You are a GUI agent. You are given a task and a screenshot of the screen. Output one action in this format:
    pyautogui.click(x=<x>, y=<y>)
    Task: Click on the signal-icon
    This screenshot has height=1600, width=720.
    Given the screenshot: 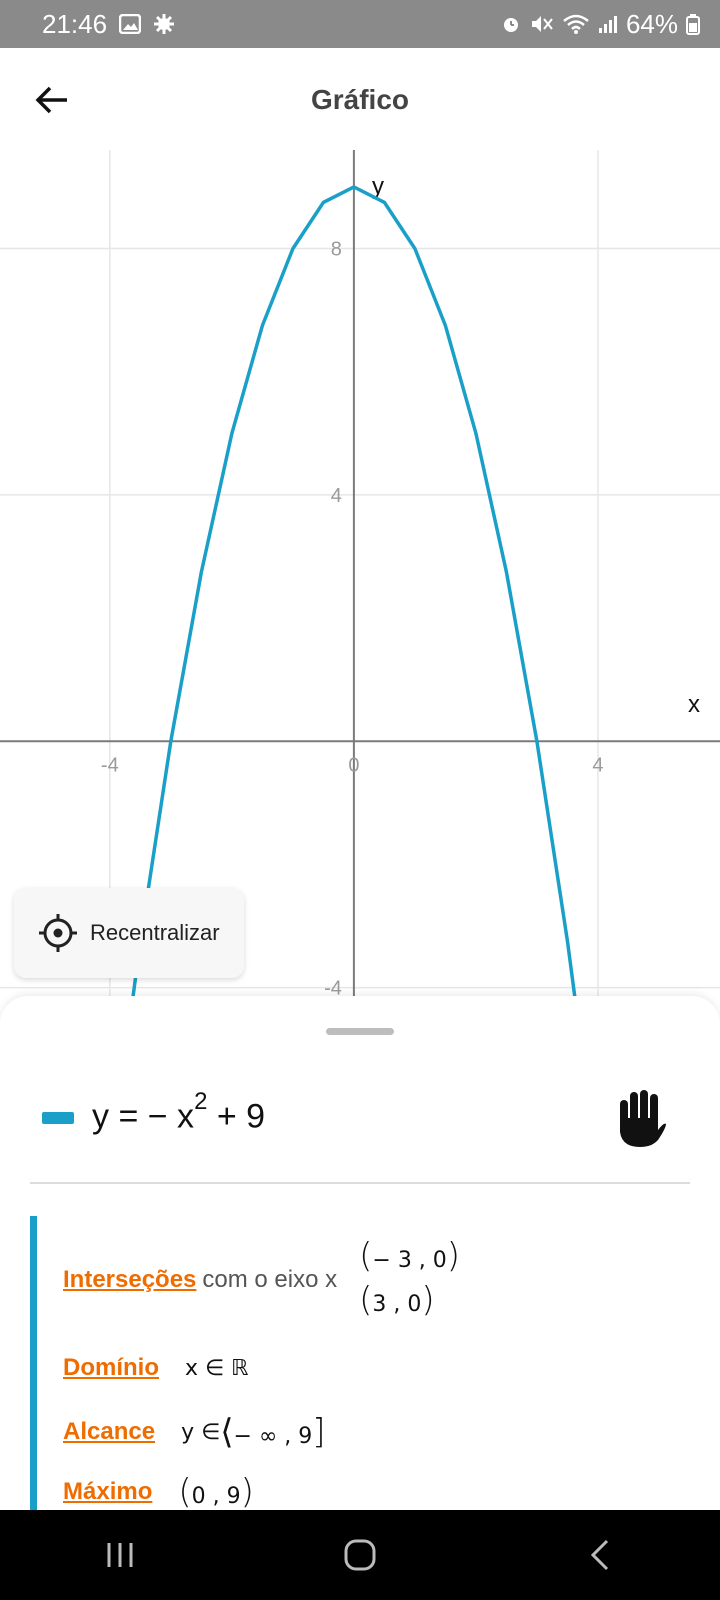 What is the action you would take?
    pyautogui.click(x=608, y=24)
    